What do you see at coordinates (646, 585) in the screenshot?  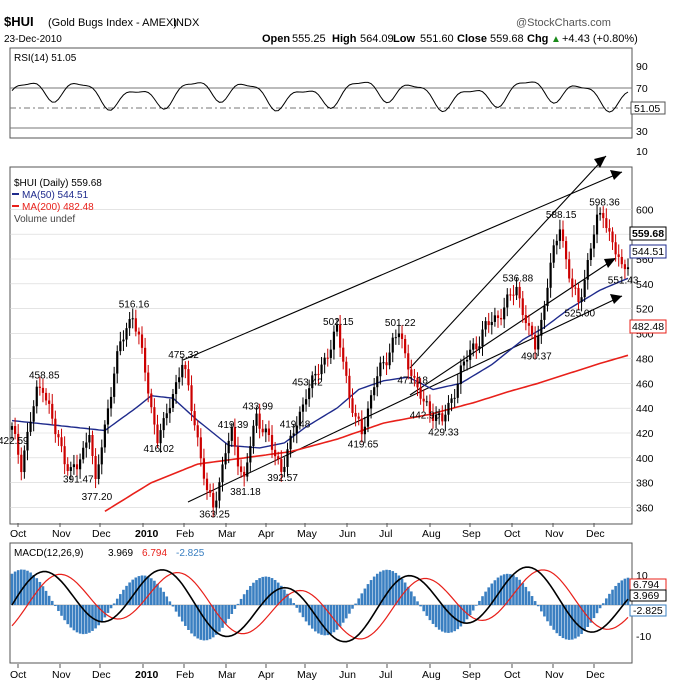 I see `macd-signal-tag-text: 6.794` at bounding box center [646, 585].